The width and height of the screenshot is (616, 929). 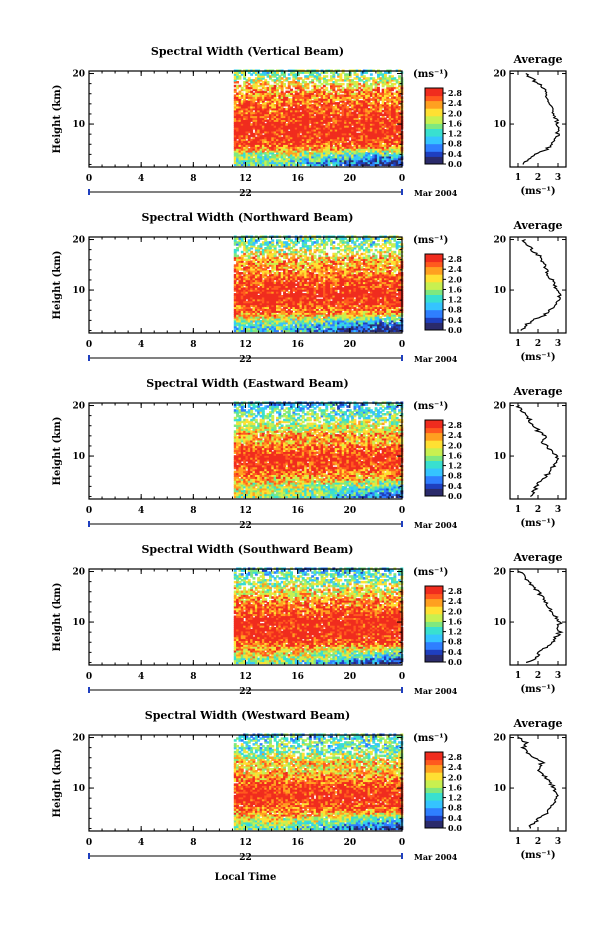 What do you see at coordinates (78, 241) in the screenshot?
I see `y-tick-label: 20` at bounding box center [78, 241].